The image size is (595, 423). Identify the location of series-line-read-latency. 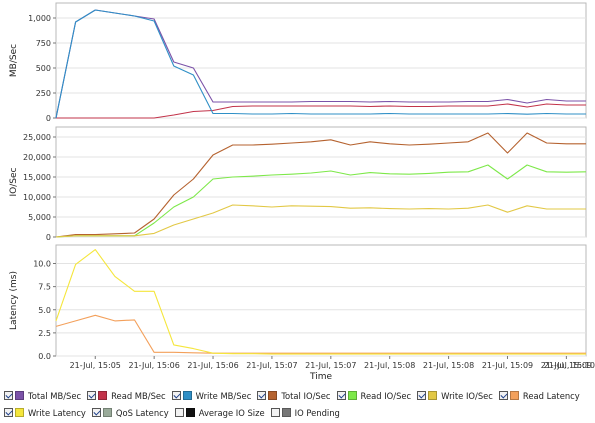
(320, 334).